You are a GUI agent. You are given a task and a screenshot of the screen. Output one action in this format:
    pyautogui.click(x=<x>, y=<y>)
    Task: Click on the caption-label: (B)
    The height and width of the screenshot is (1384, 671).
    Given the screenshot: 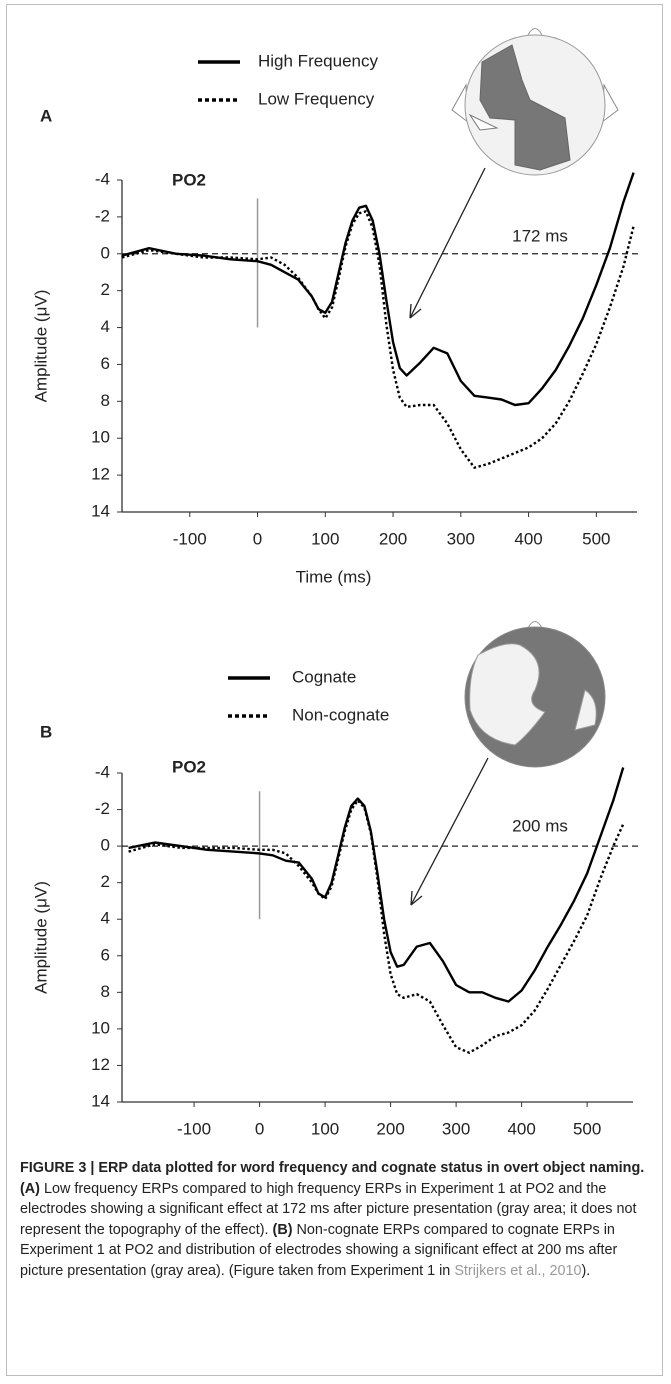 What is the action you would take?
    pyautogui.click(x=282, y=1229)
    